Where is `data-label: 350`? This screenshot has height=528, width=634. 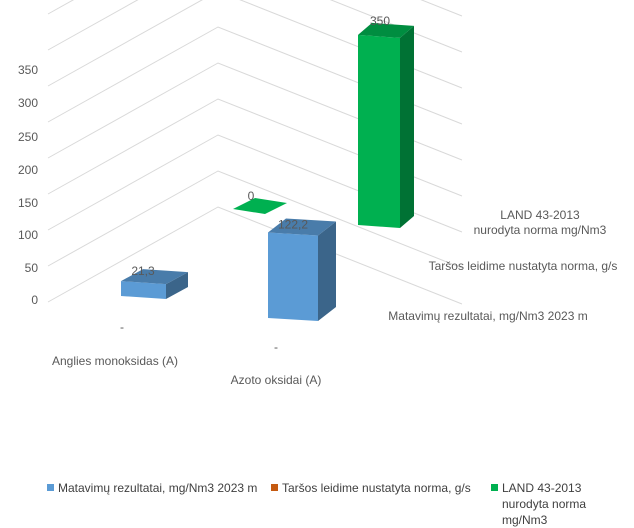
data-label: 350 is located at coordinates (380, 21).